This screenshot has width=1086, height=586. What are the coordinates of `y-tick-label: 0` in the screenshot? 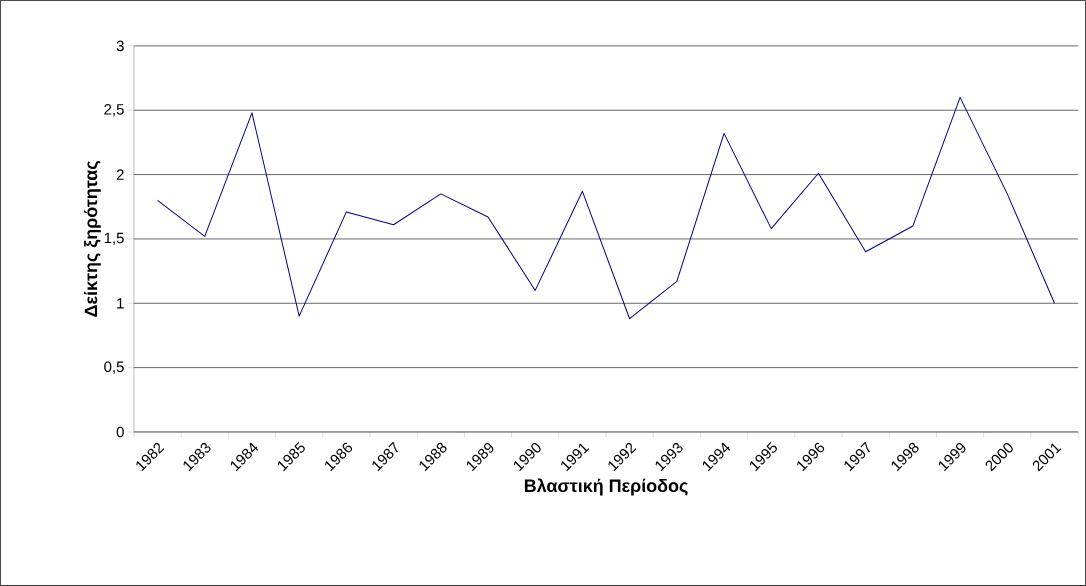 It's located at (120, 432).